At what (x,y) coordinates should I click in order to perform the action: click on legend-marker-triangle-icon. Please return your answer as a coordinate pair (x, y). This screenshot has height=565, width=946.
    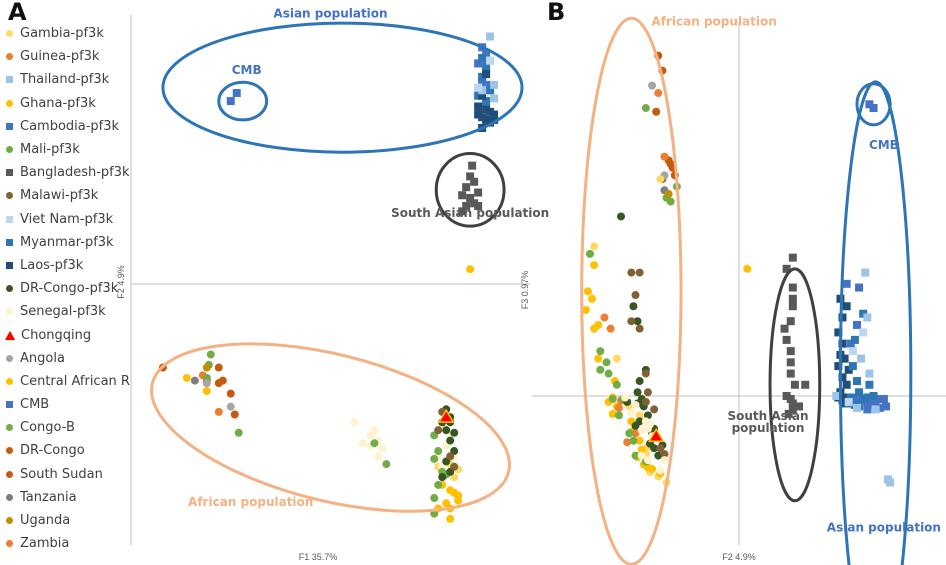
    Looking at the image, I should click on (10, 335).